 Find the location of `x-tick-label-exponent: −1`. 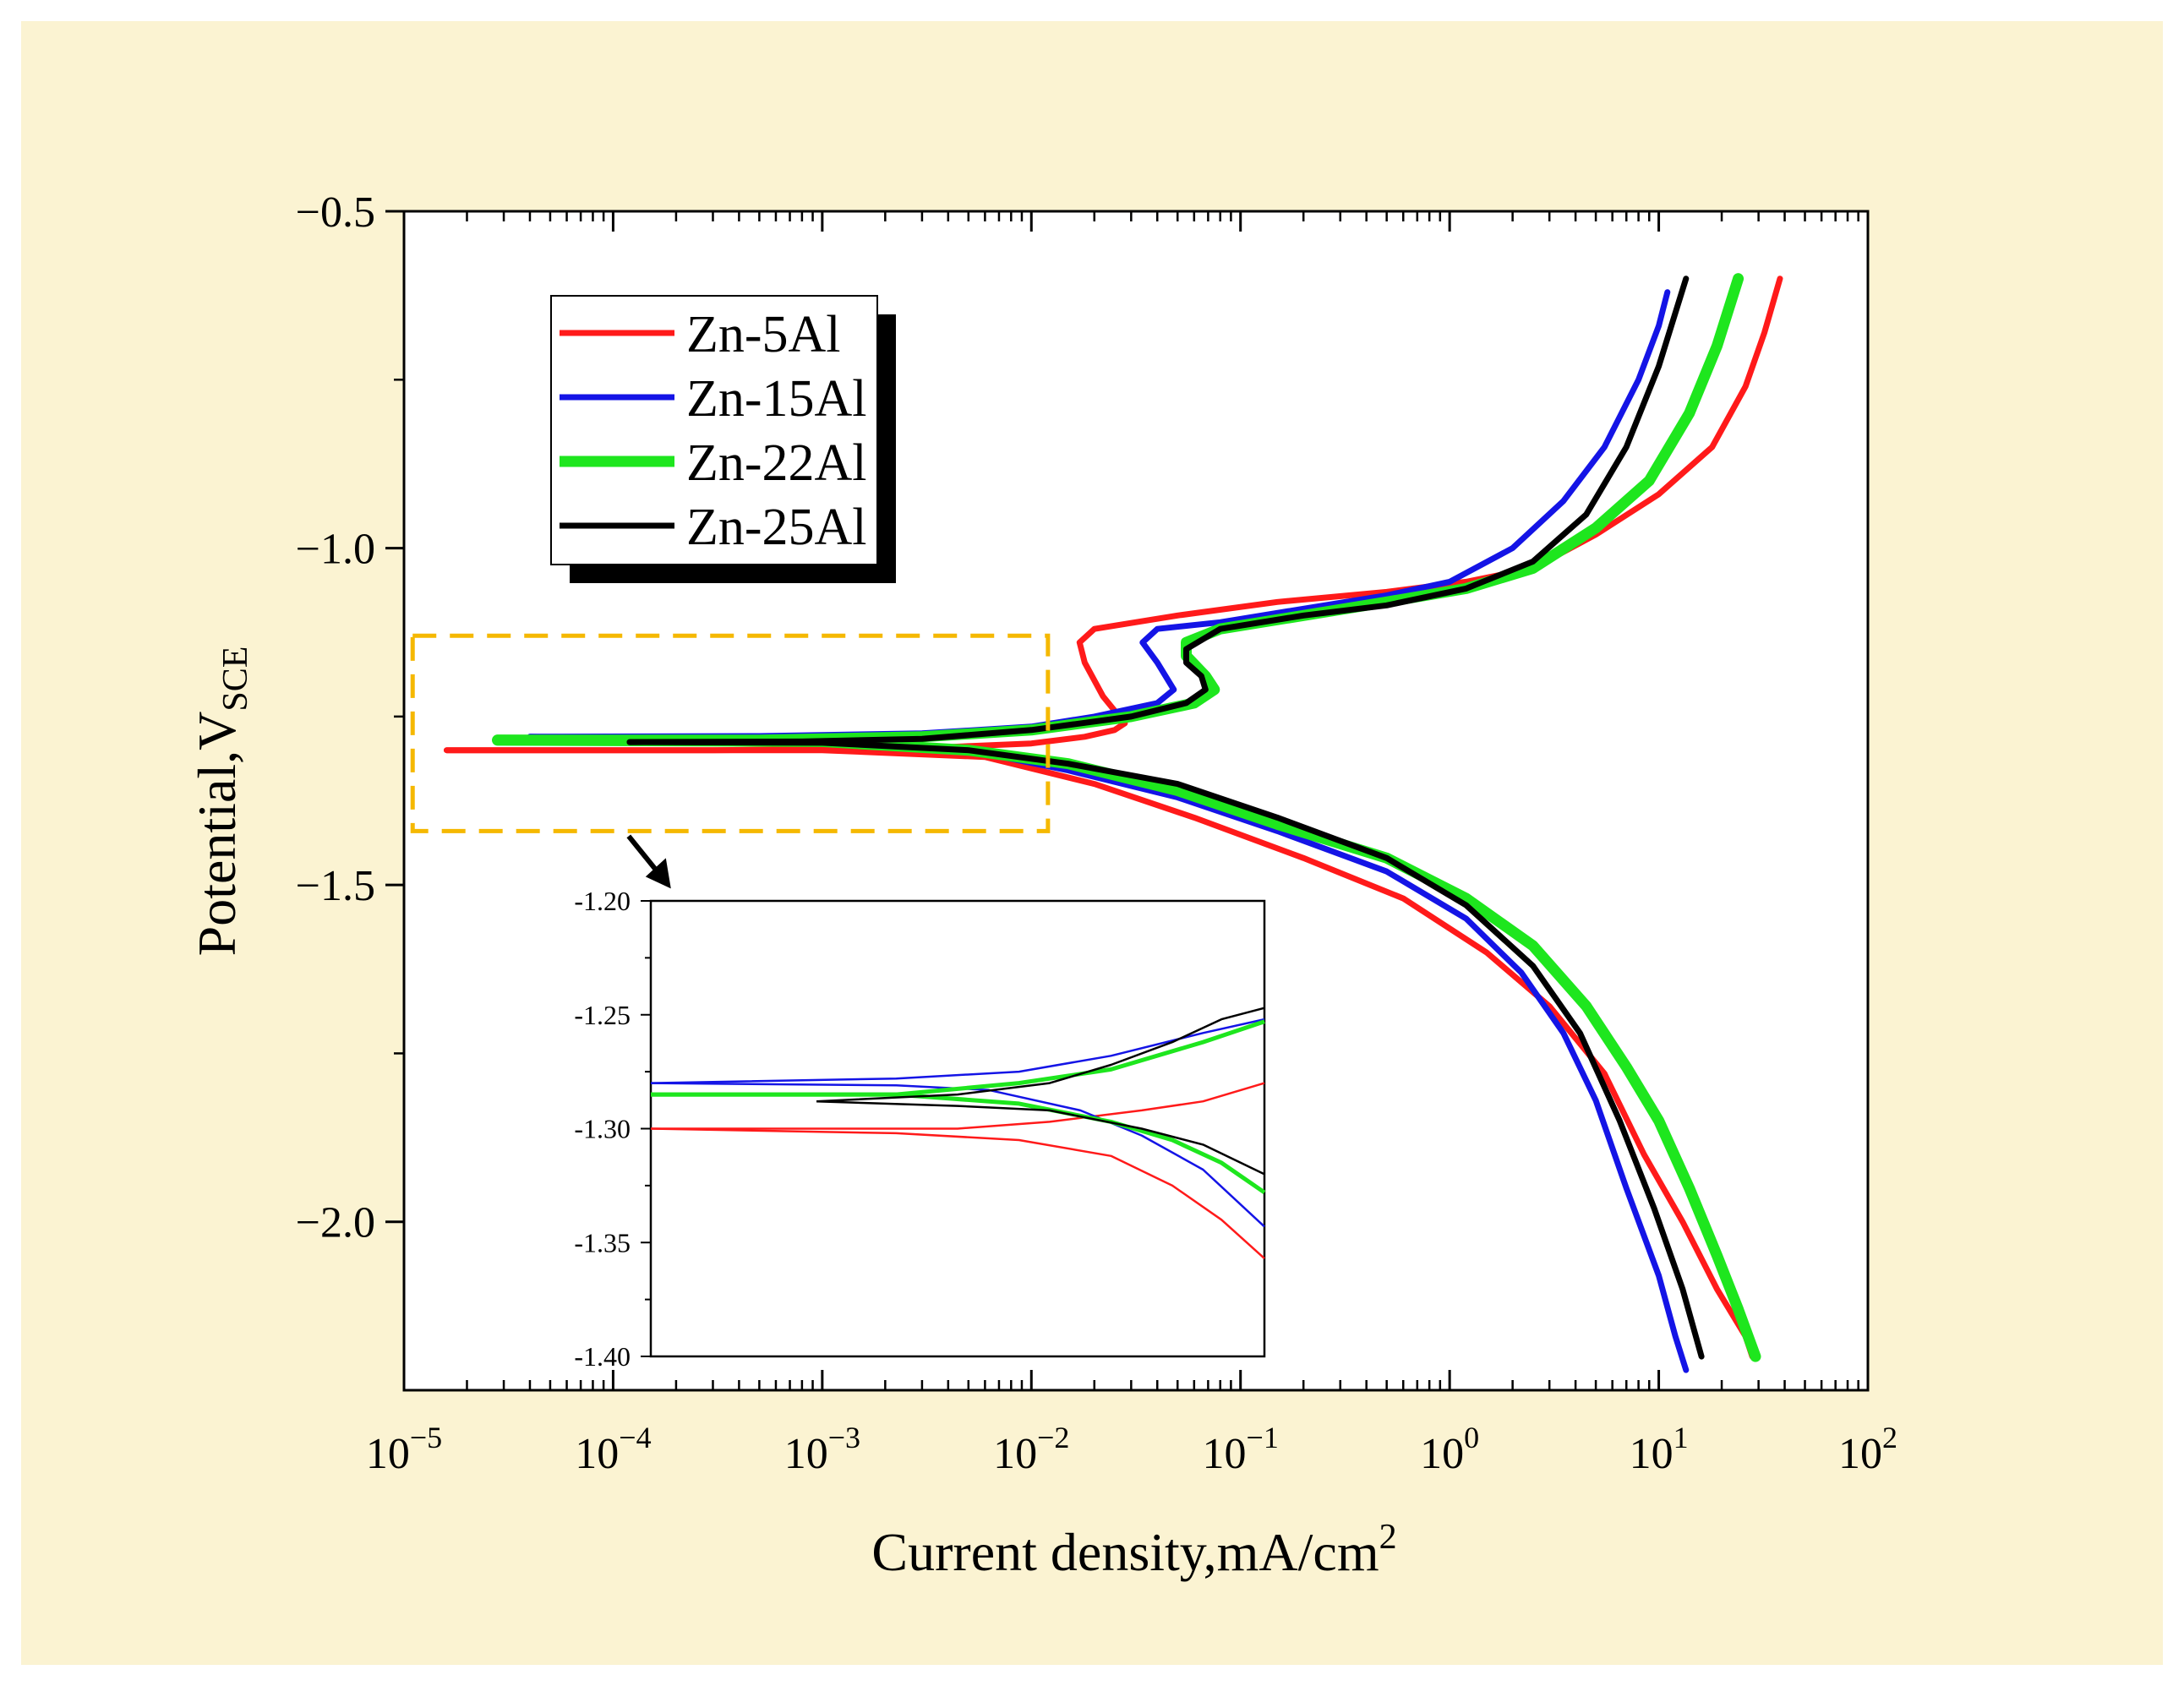

x-tick-label-exponent: −1 is located at coordinates (1263, 1438).